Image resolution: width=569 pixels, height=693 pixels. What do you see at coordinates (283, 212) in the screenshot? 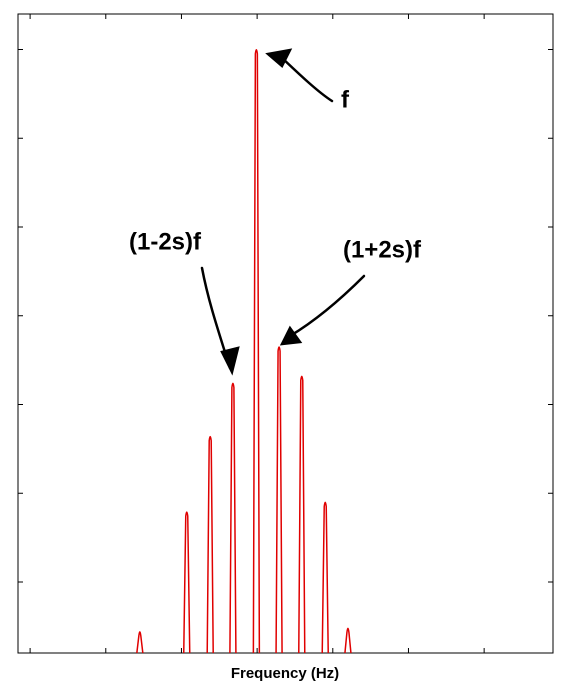
I see `arrows` at bounding box center [283, 212].